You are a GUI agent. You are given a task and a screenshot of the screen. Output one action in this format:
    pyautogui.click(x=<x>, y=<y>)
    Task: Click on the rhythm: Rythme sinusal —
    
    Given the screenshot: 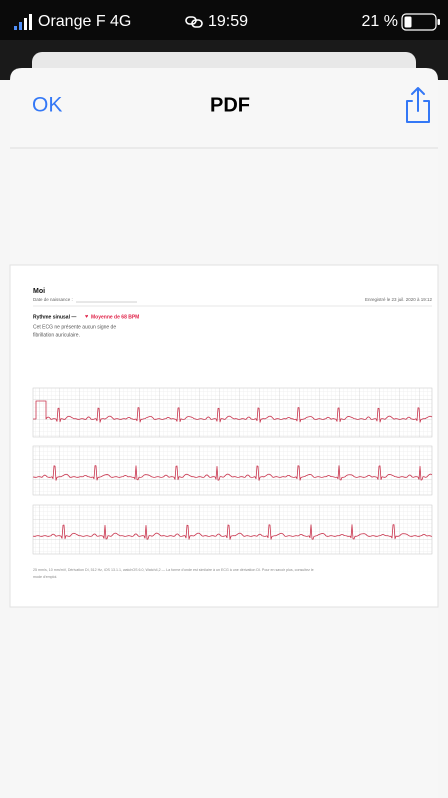 What is the action you would take?
    pyautogui.click(x=54, y=317)
    